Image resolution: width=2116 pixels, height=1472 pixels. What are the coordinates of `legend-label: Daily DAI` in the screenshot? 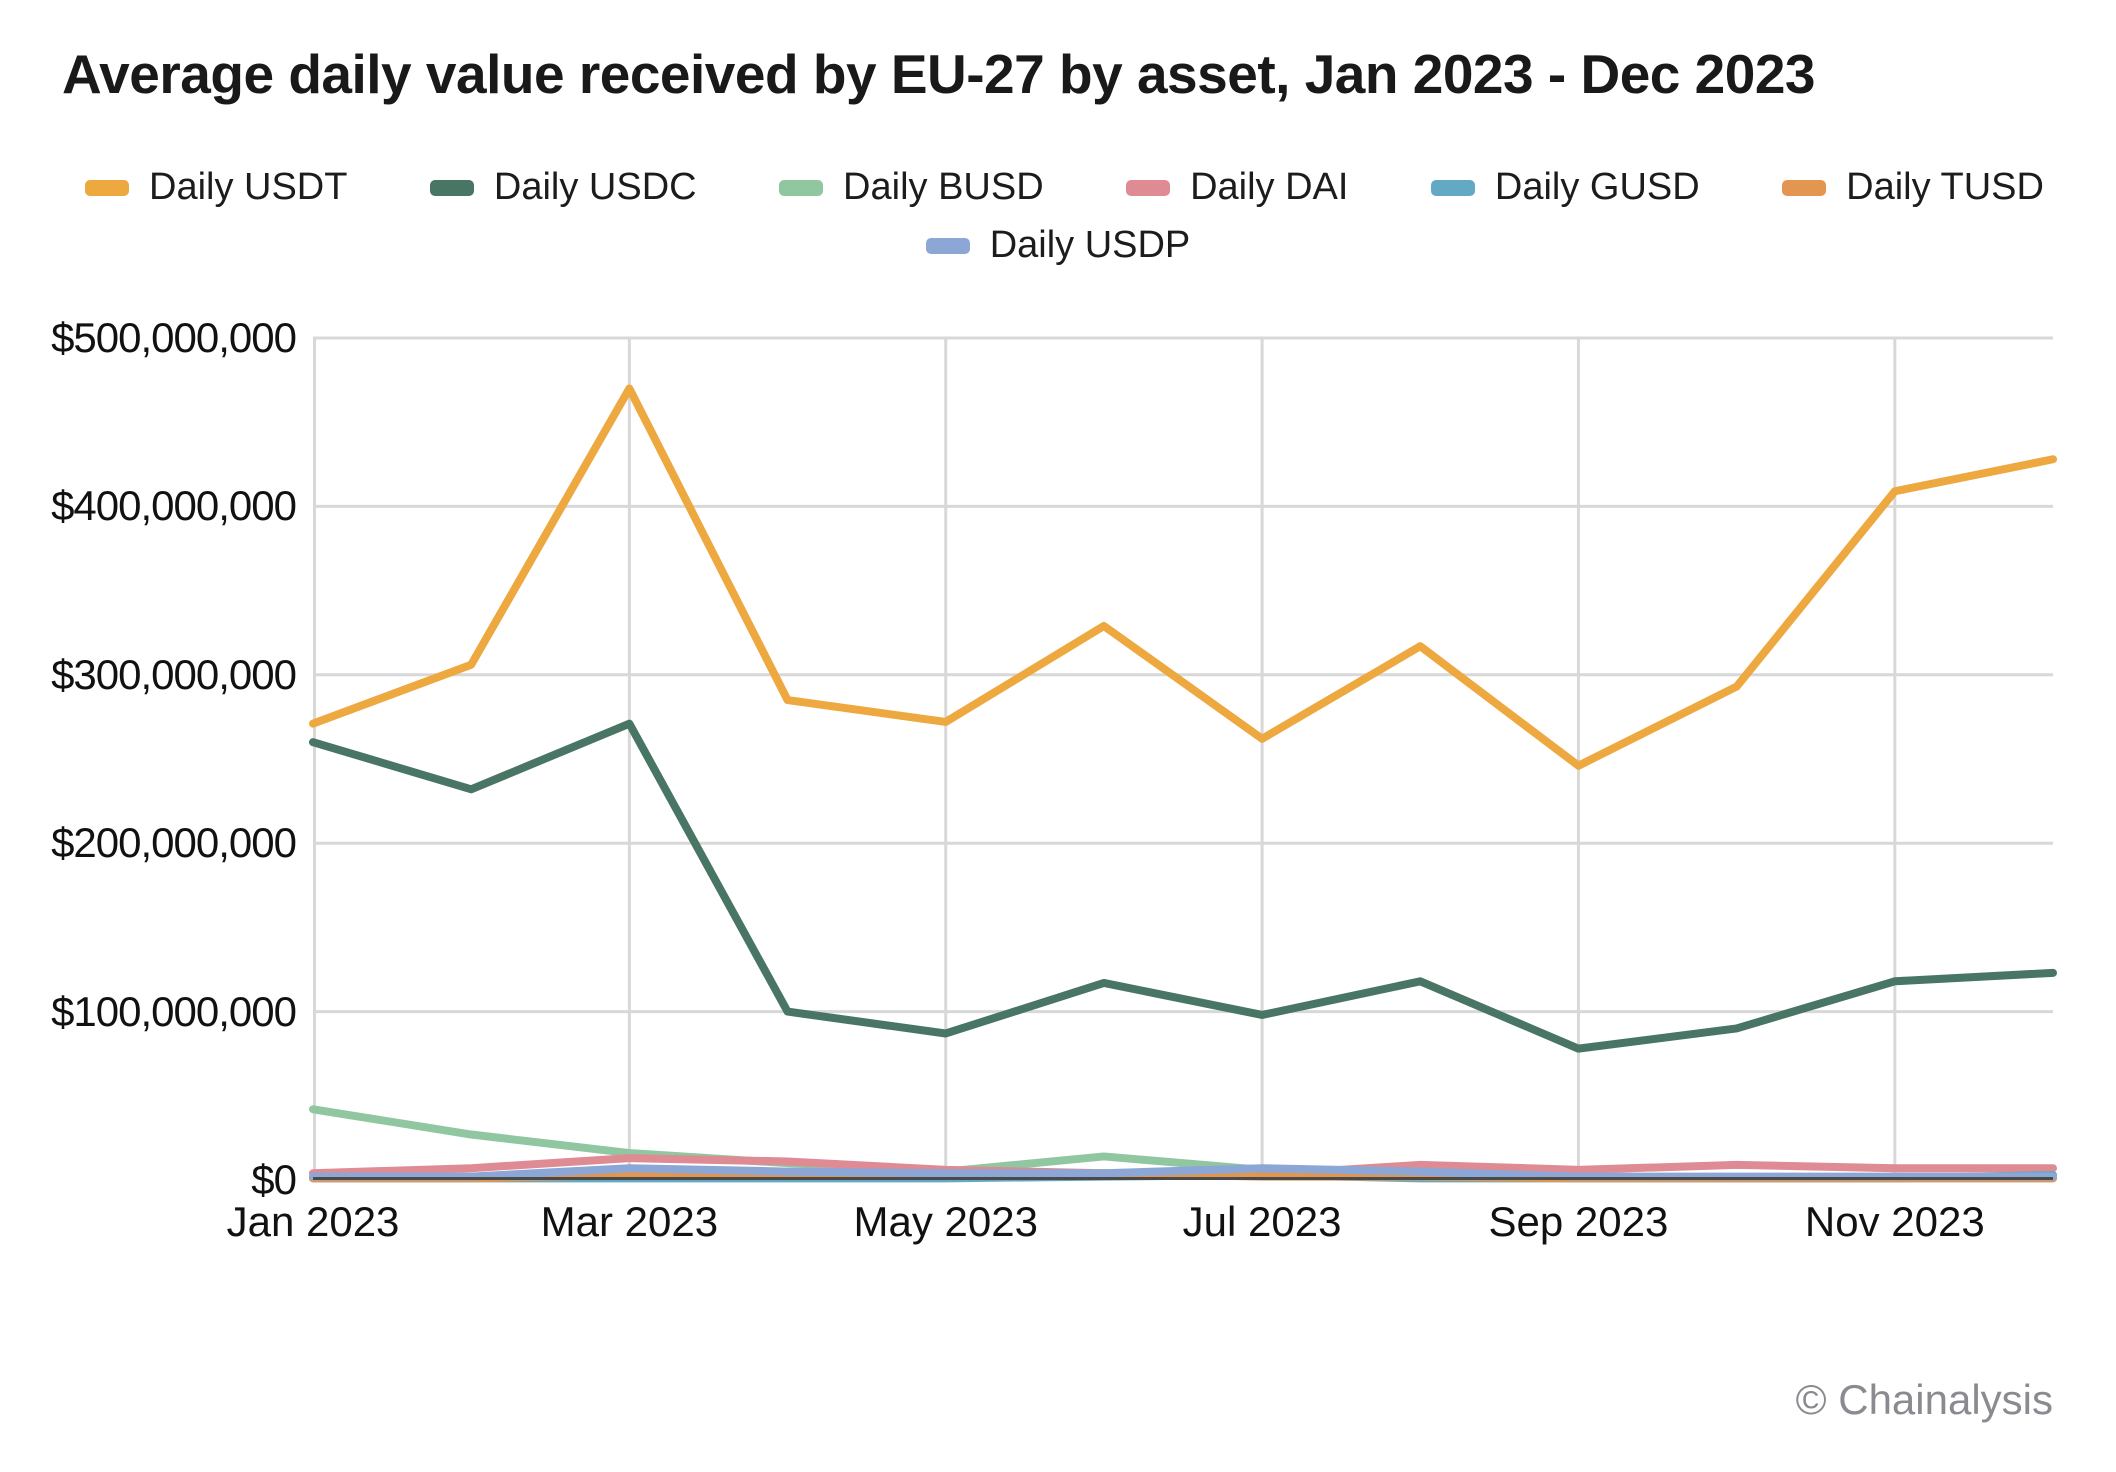 It's located at (1269, 187).